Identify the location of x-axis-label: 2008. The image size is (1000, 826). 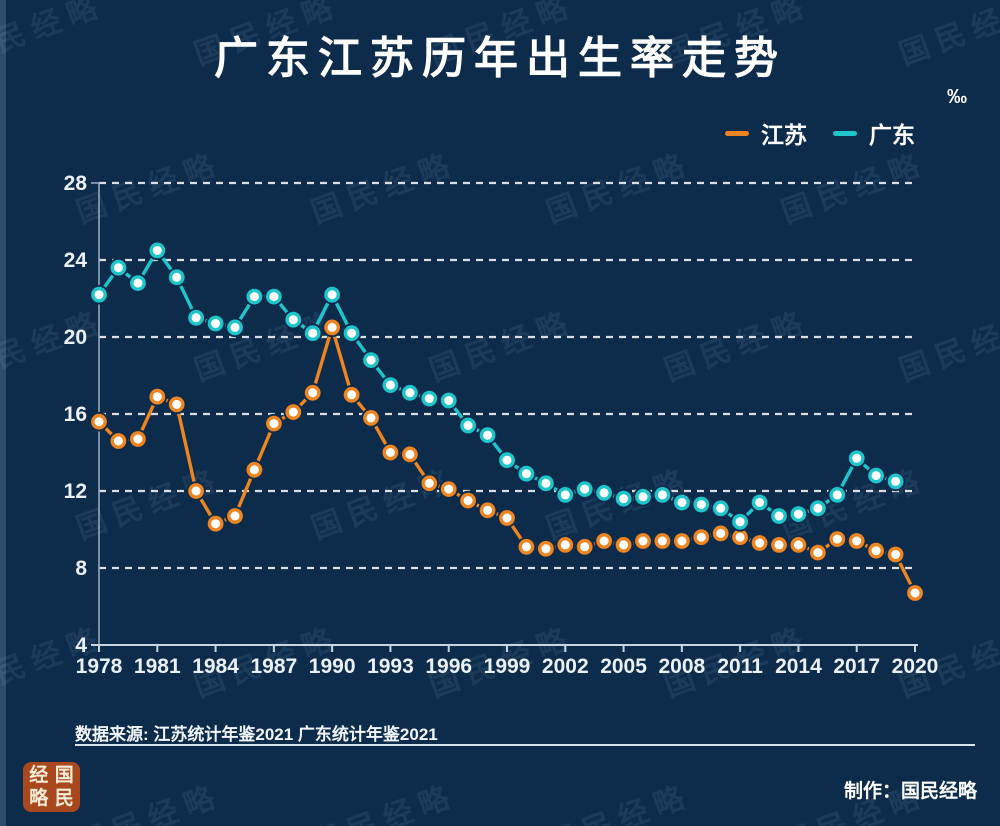
(681, 666).